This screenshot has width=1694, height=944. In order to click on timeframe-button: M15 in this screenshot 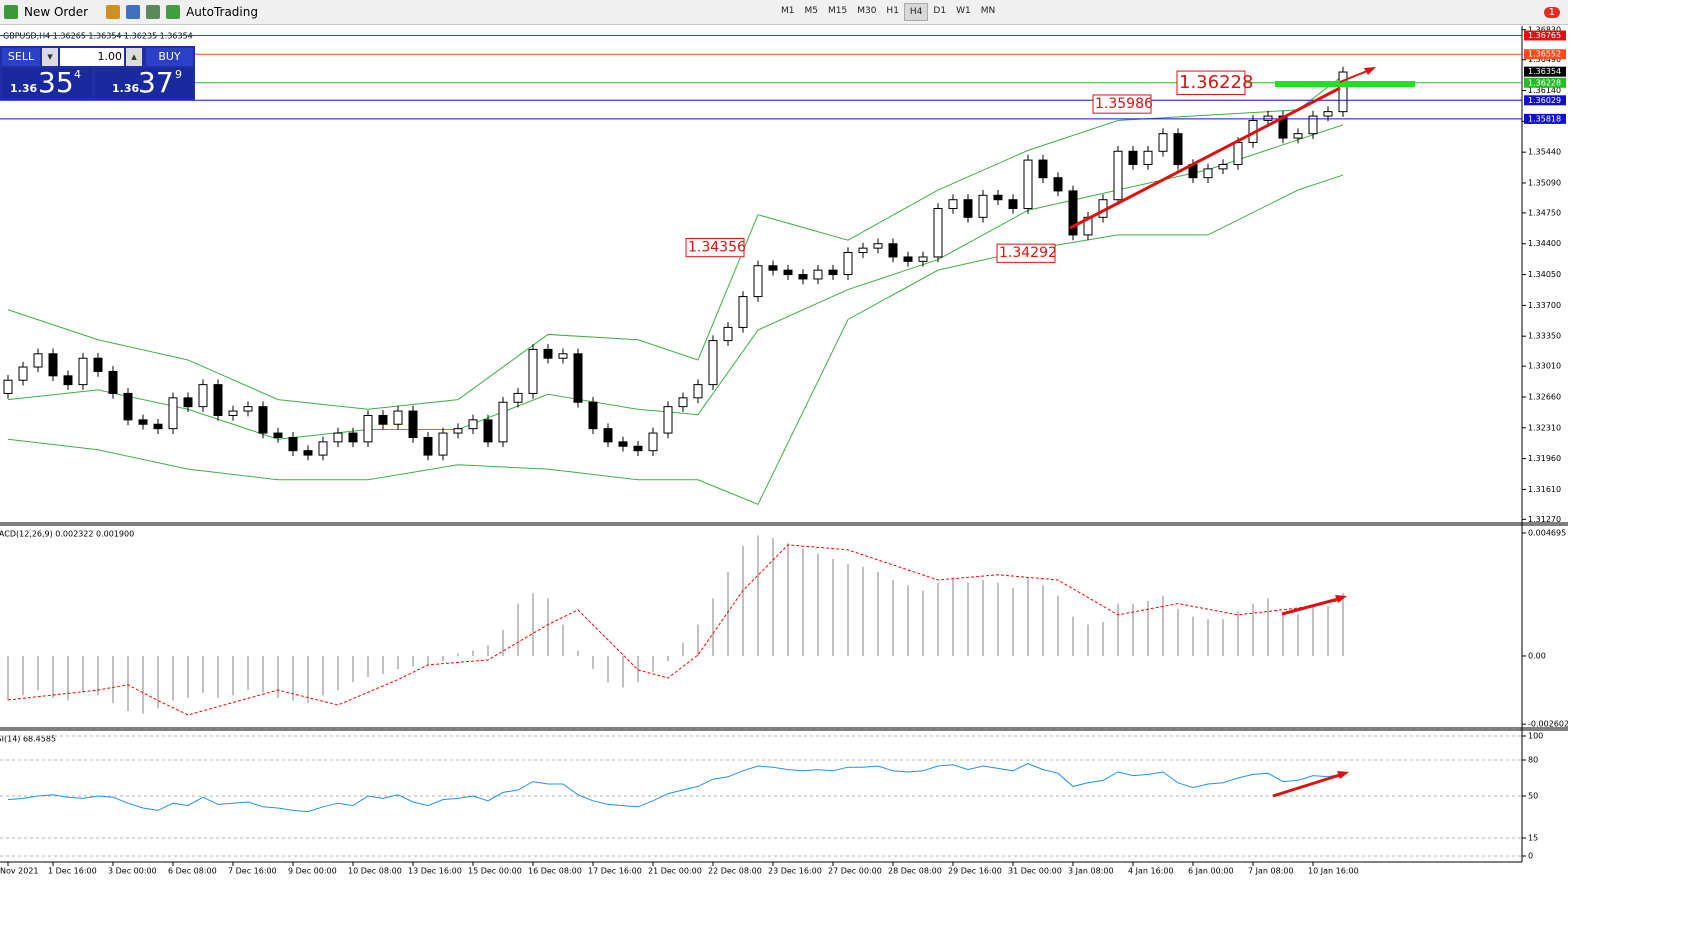, I will do `click(837, 11)`.